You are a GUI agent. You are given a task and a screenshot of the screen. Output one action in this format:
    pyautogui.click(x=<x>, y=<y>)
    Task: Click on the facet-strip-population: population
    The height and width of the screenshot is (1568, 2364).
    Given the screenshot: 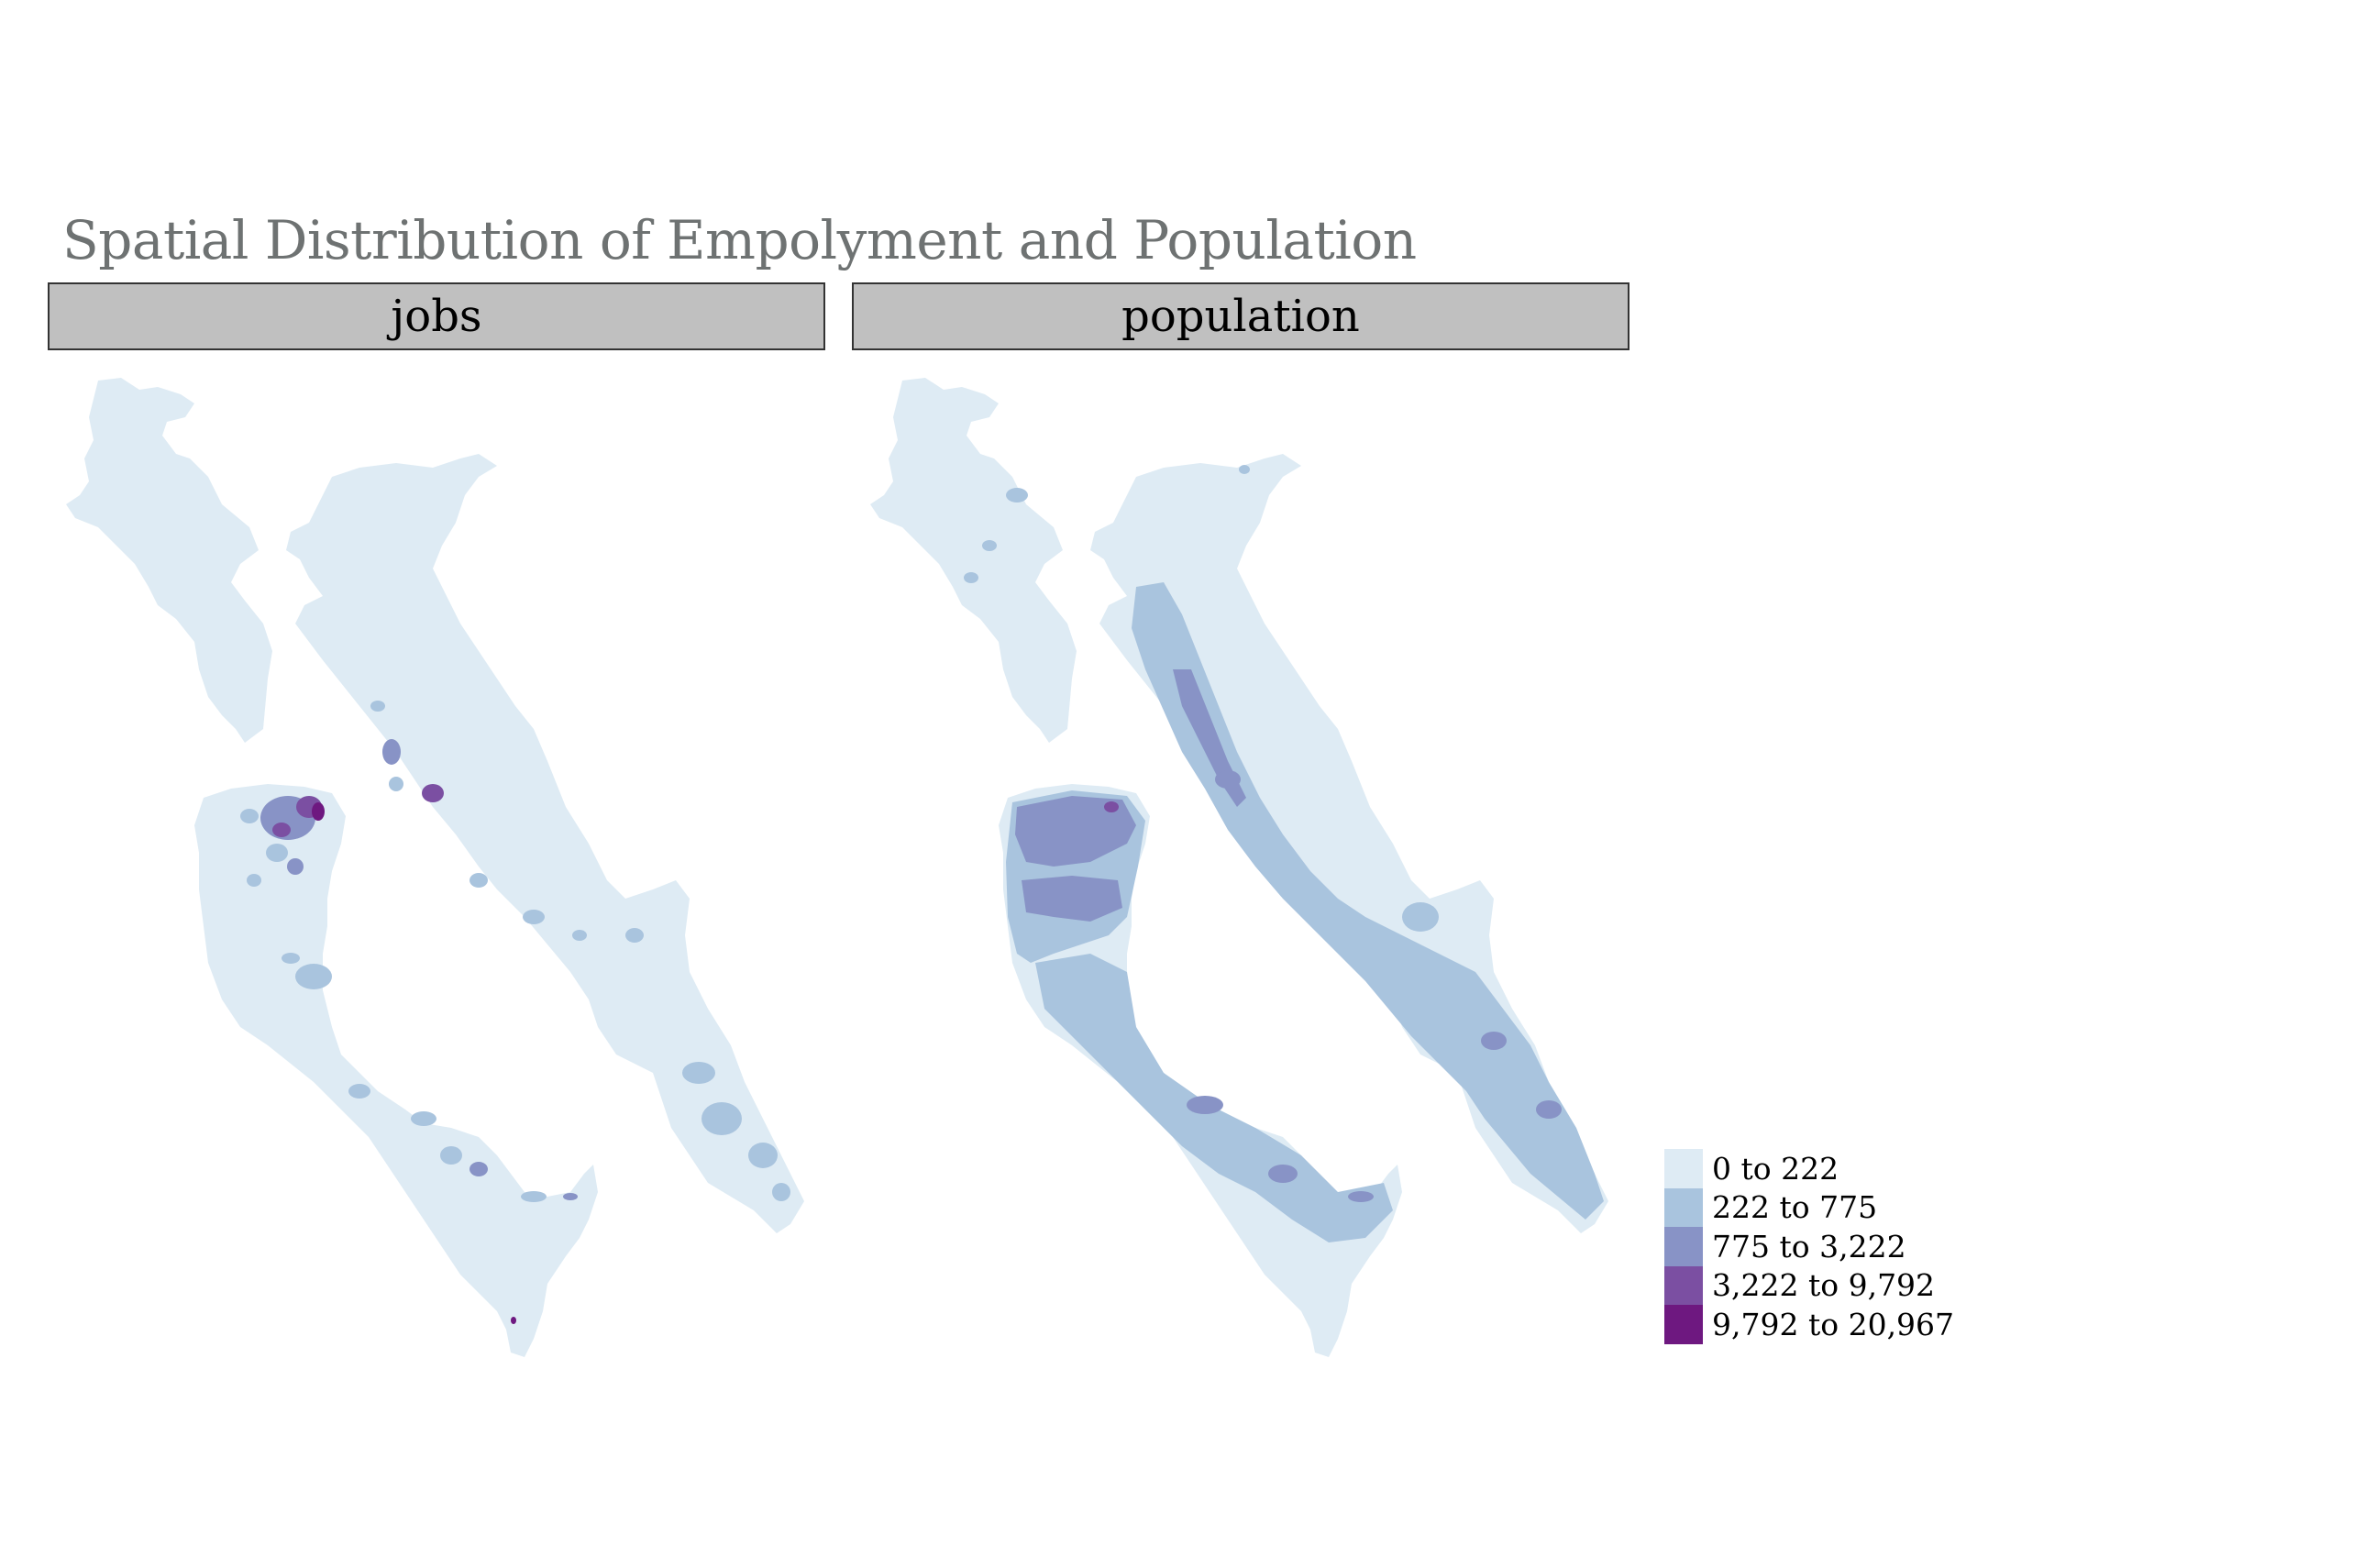 What is the action you would take?
    pyautogui.click(x=1240, y=316)
    